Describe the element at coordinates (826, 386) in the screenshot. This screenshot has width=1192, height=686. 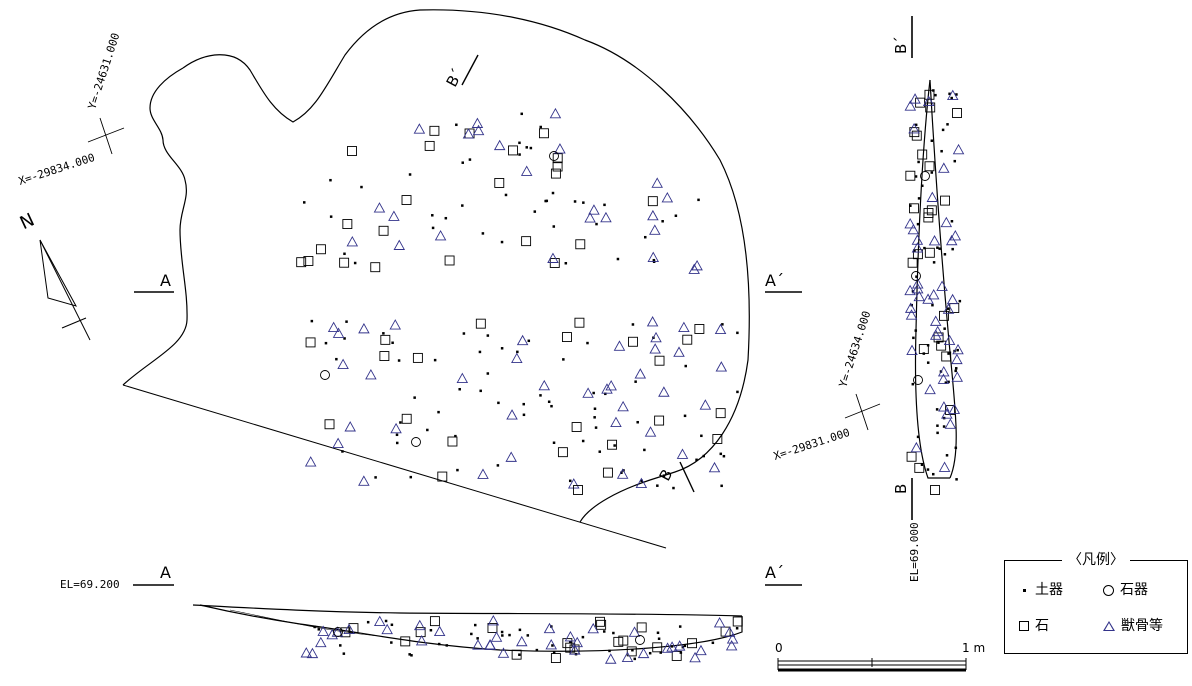
I see `coord-cross-right: Y=-24634.000 X=-29831.000` at that location.